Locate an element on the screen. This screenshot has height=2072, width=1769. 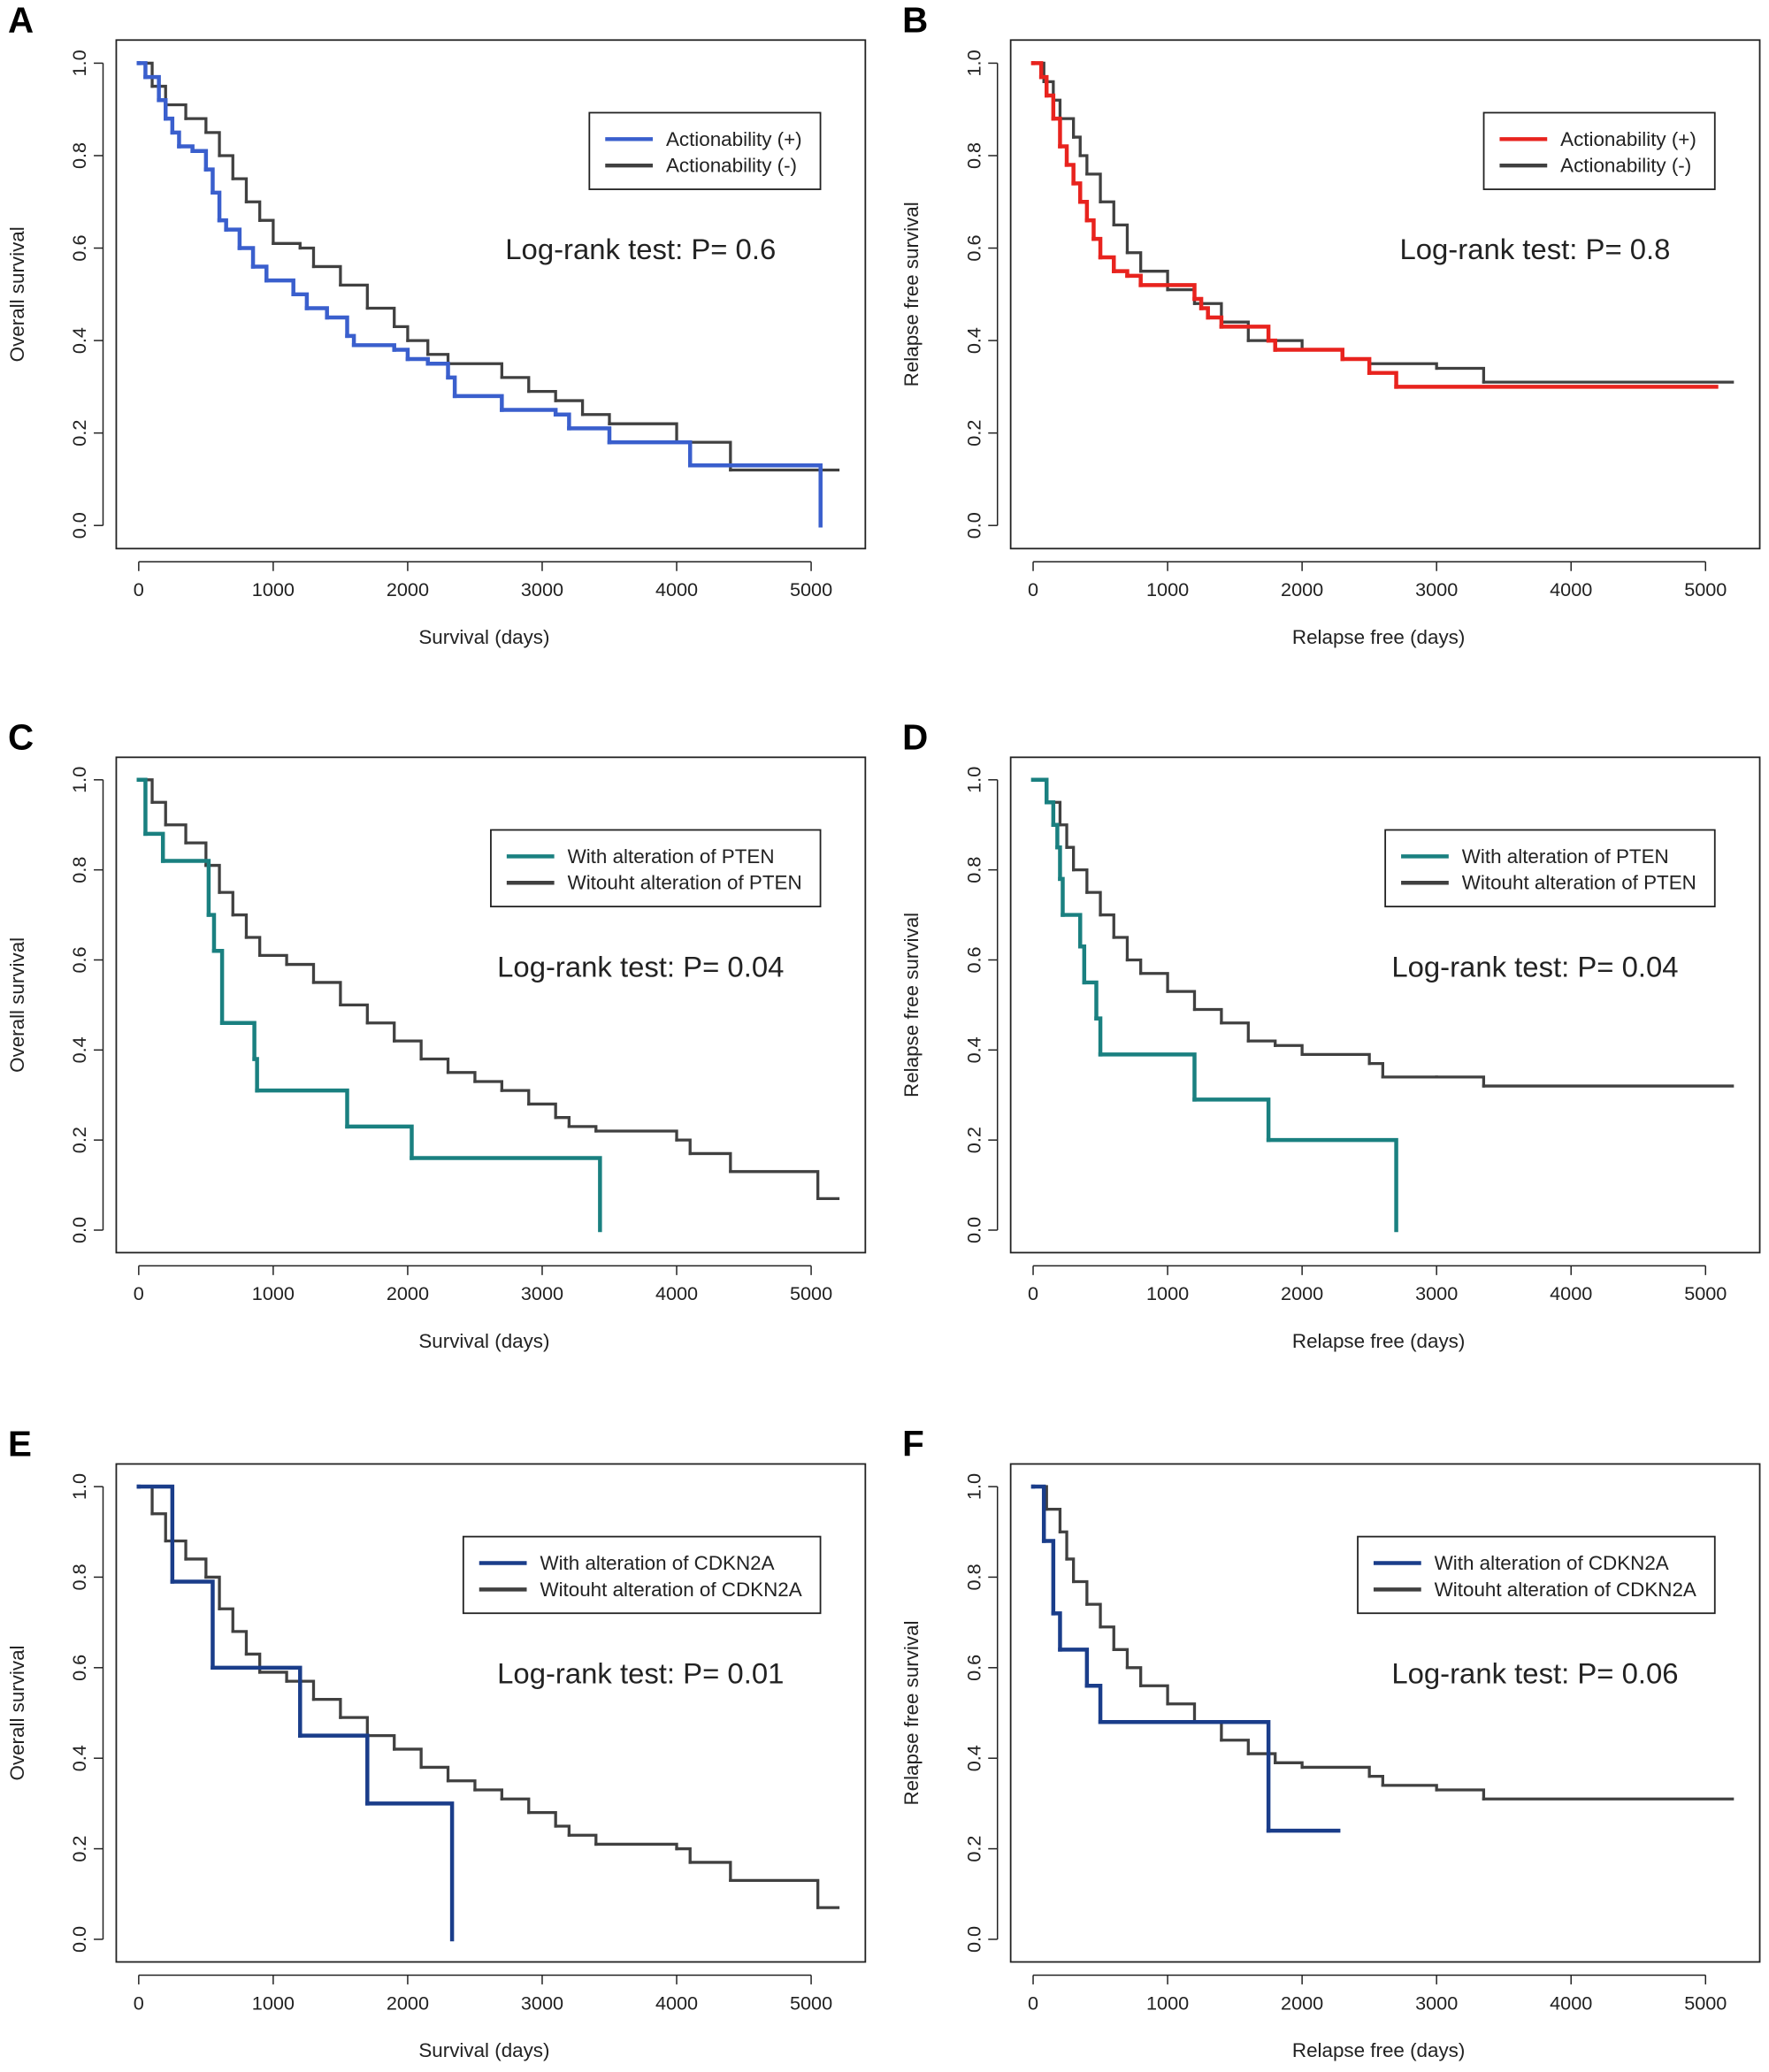
panel-label: F is located at coordinates (913, 1444).